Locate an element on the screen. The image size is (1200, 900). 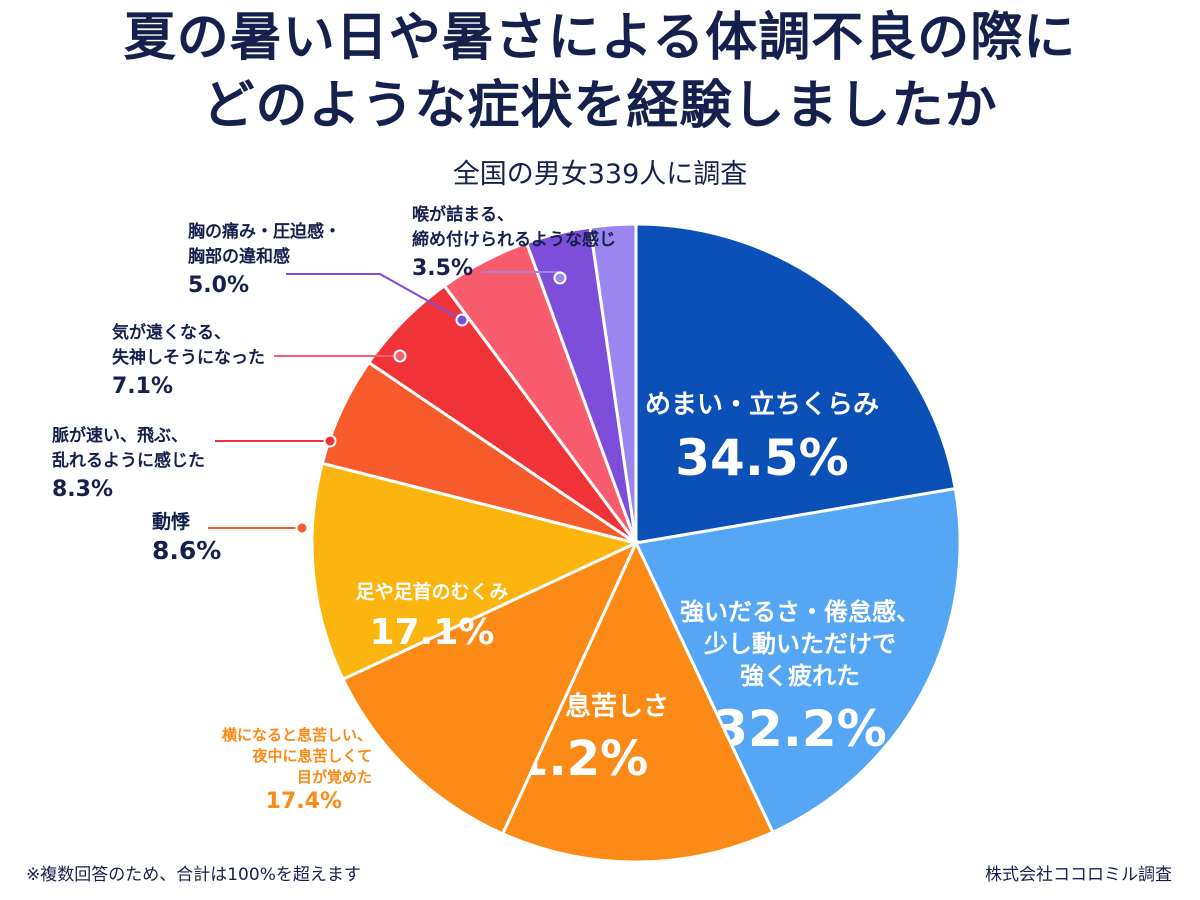
callout-label-5: 動悸 8.6% is located at coordinates (186, 538).